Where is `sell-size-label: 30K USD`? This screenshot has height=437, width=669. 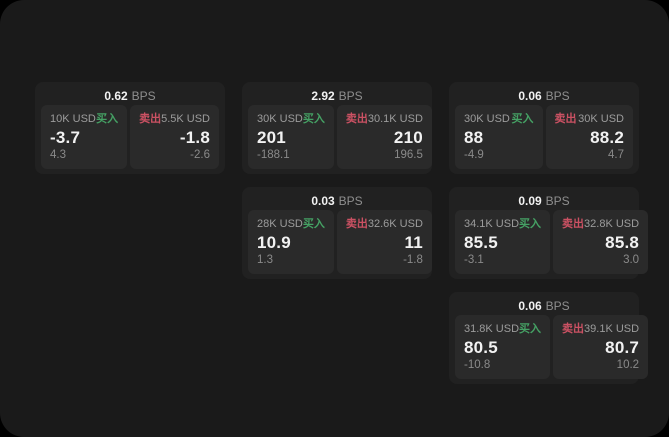 sell-size-label: 30K USD is located at coordinates (601, 119).